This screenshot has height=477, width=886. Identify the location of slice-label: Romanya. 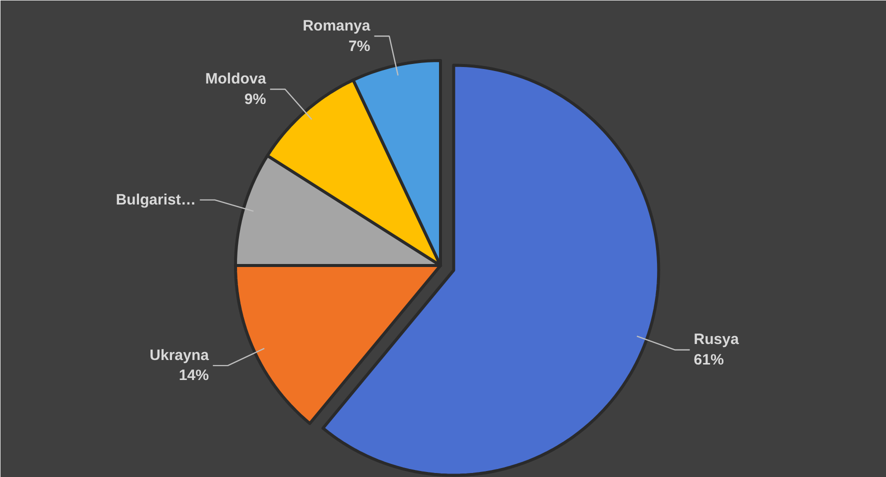
(336, 25).